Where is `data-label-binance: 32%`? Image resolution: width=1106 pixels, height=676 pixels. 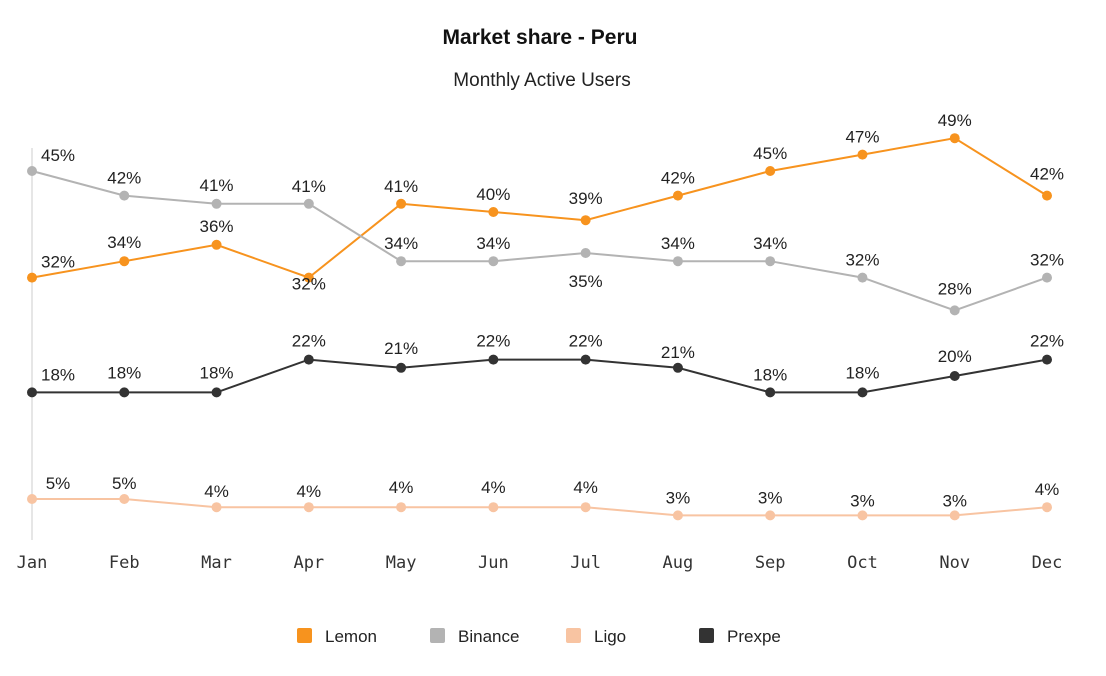
data-label-binance: 32% is located at coordinates (862, 260).